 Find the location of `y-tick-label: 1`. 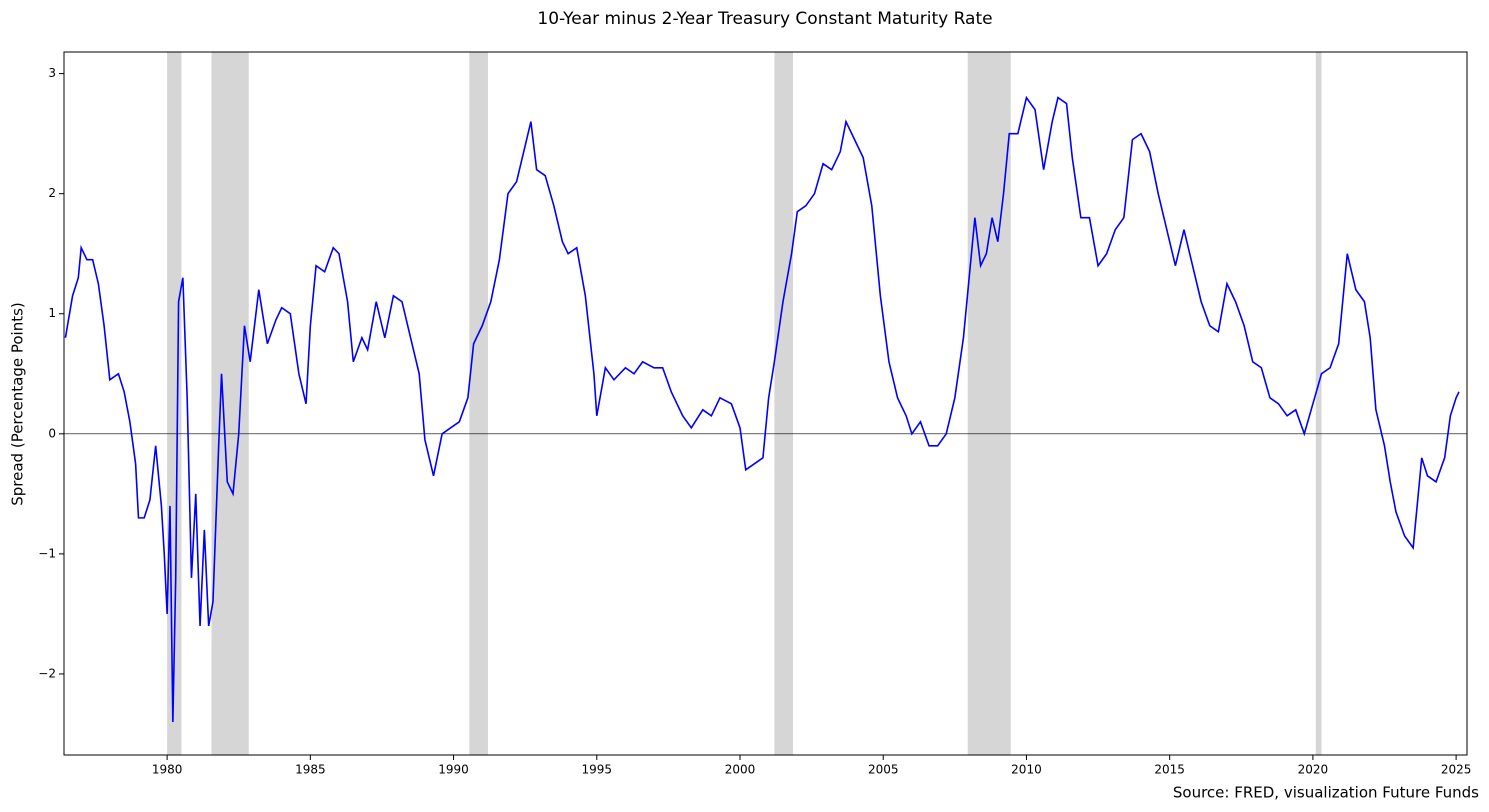

y-tick-label: 1 is located at coordinates (52, 313).